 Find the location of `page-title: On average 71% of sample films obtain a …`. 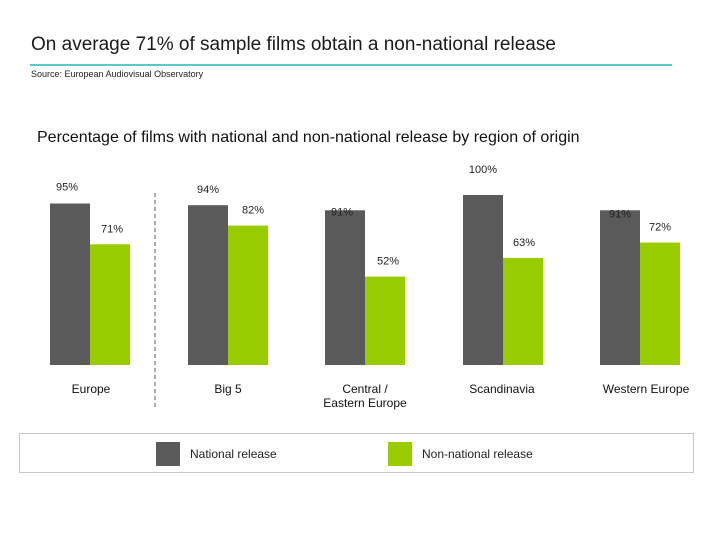

page-title: On average 71% of sample films obtain a … is located at coordinates (293, 44).